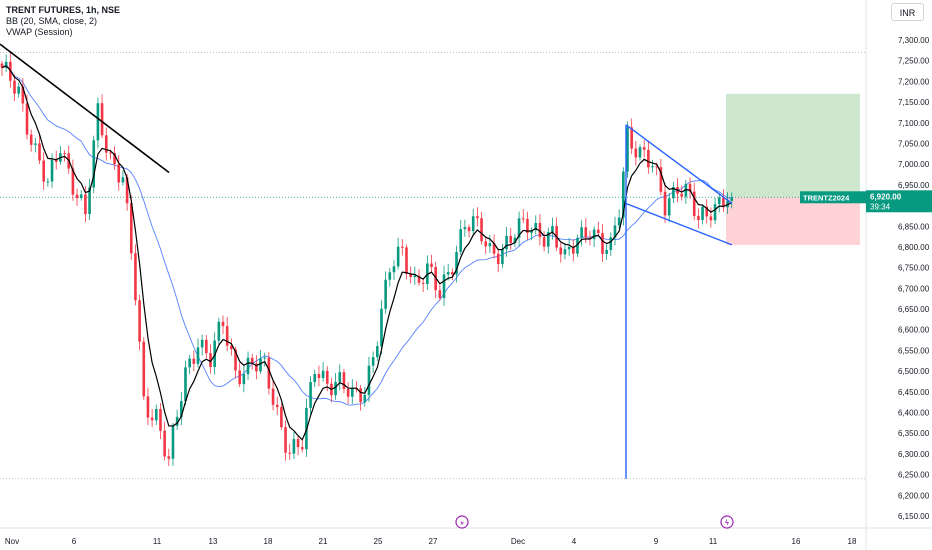 This screenshot has height=550, width=932. Describe the element at coordinates (914, 309) in the screenshot. I see `price-tick-label: 6,650.00` at that location.